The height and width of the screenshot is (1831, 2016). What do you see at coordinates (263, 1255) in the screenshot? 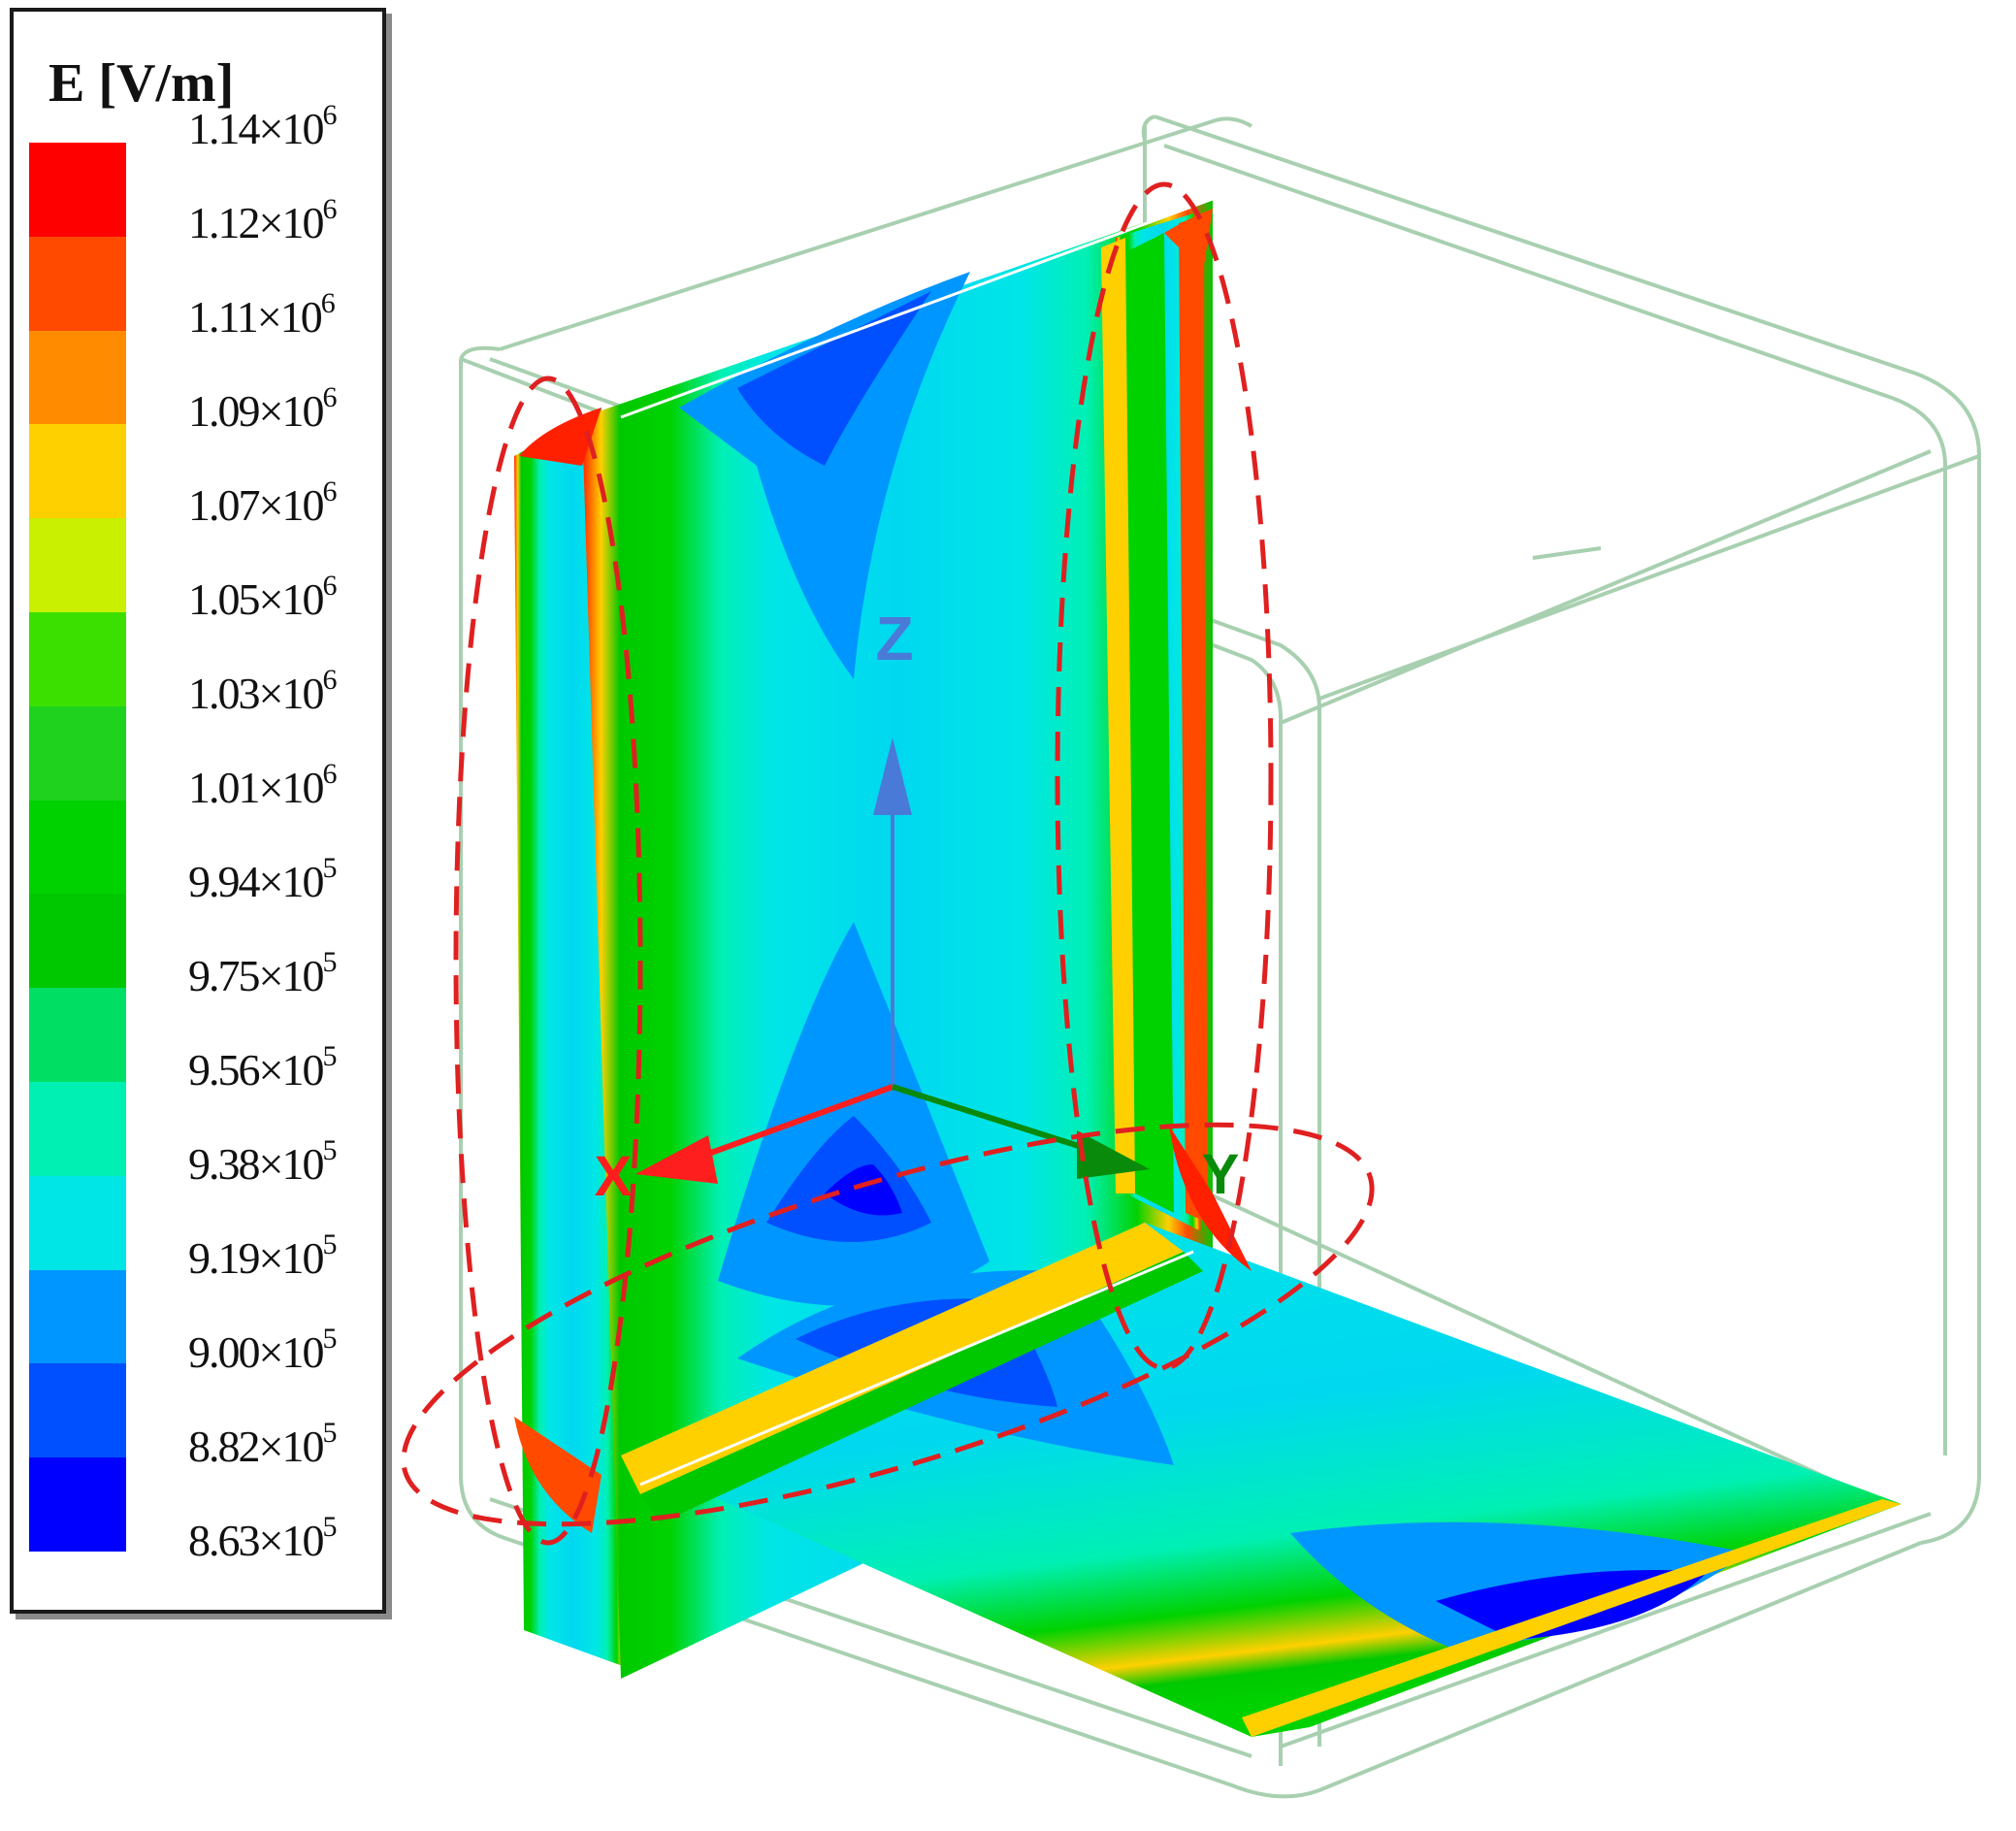
I see `scale-tick-label: 9.19×10⁵` at bounding box center [263, 1255].